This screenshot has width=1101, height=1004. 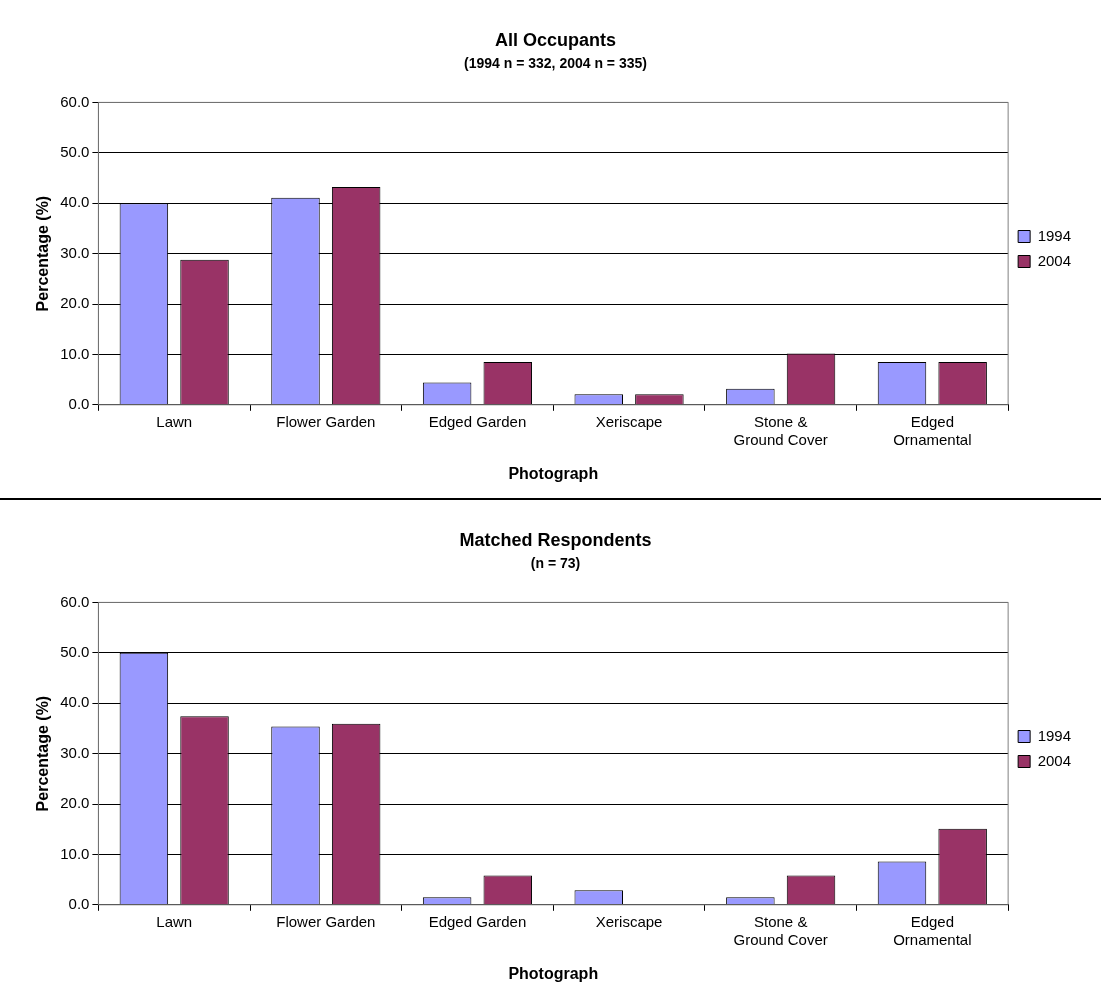 I want to click on chart-subtitle: (1994 n = 332, 2004 n = 335), so click(x=555, y=62).